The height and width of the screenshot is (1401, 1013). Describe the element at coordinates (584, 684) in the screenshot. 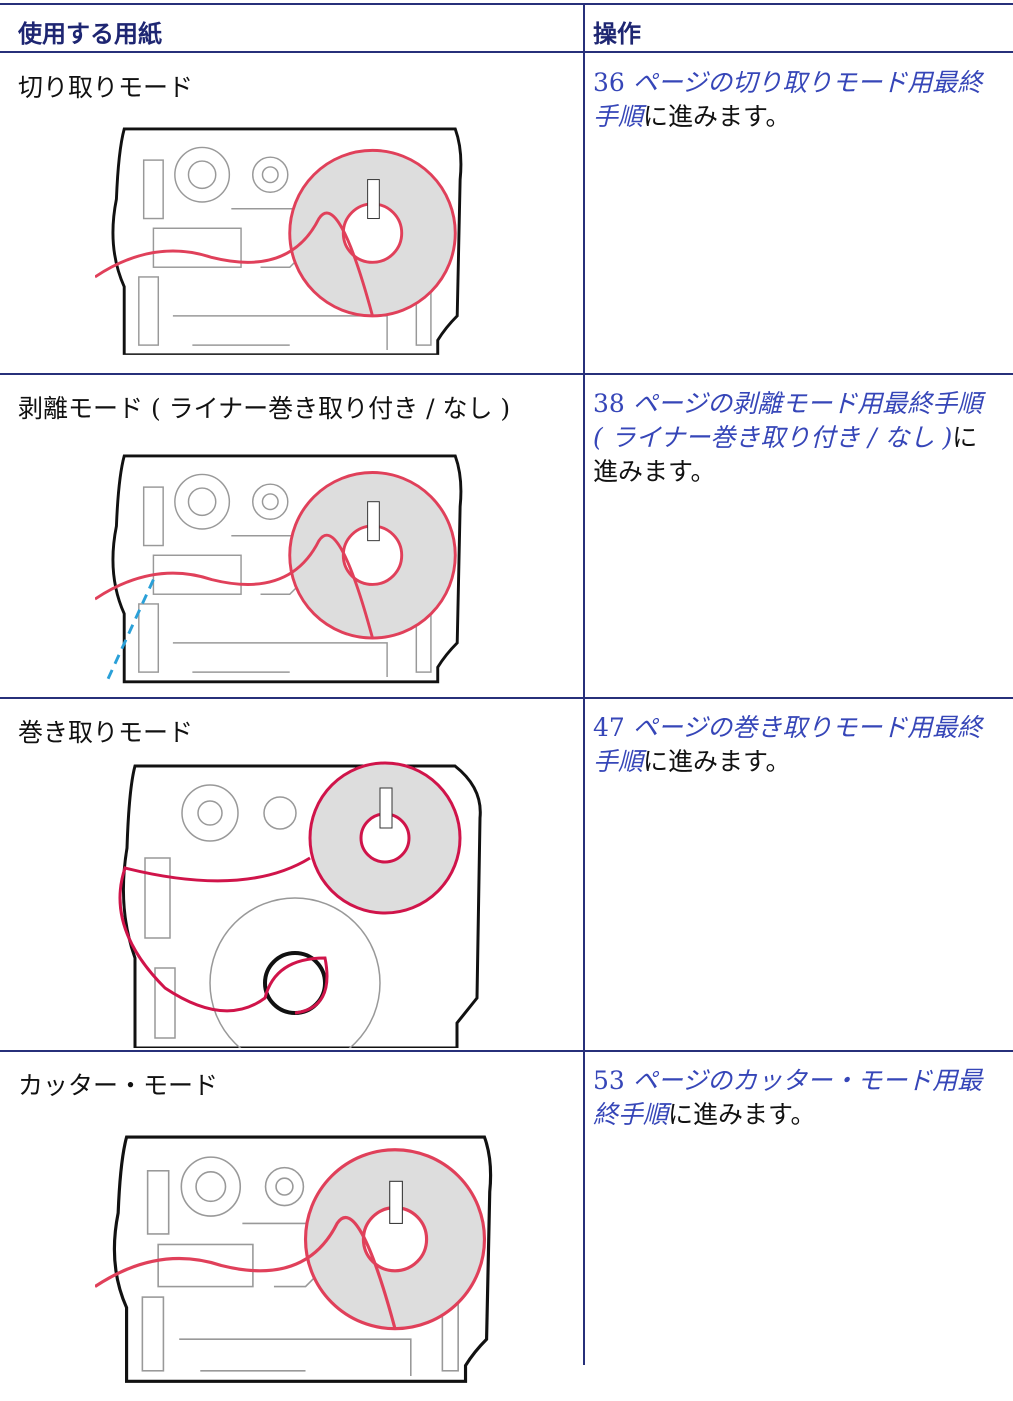

I see `column-rule` at that location.